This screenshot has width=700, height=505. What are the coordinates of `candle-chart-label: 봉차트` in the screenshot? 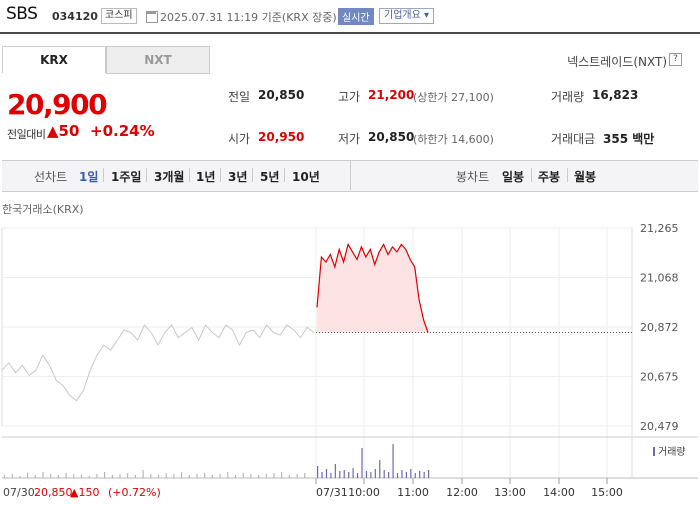 It's located at (473, 177).